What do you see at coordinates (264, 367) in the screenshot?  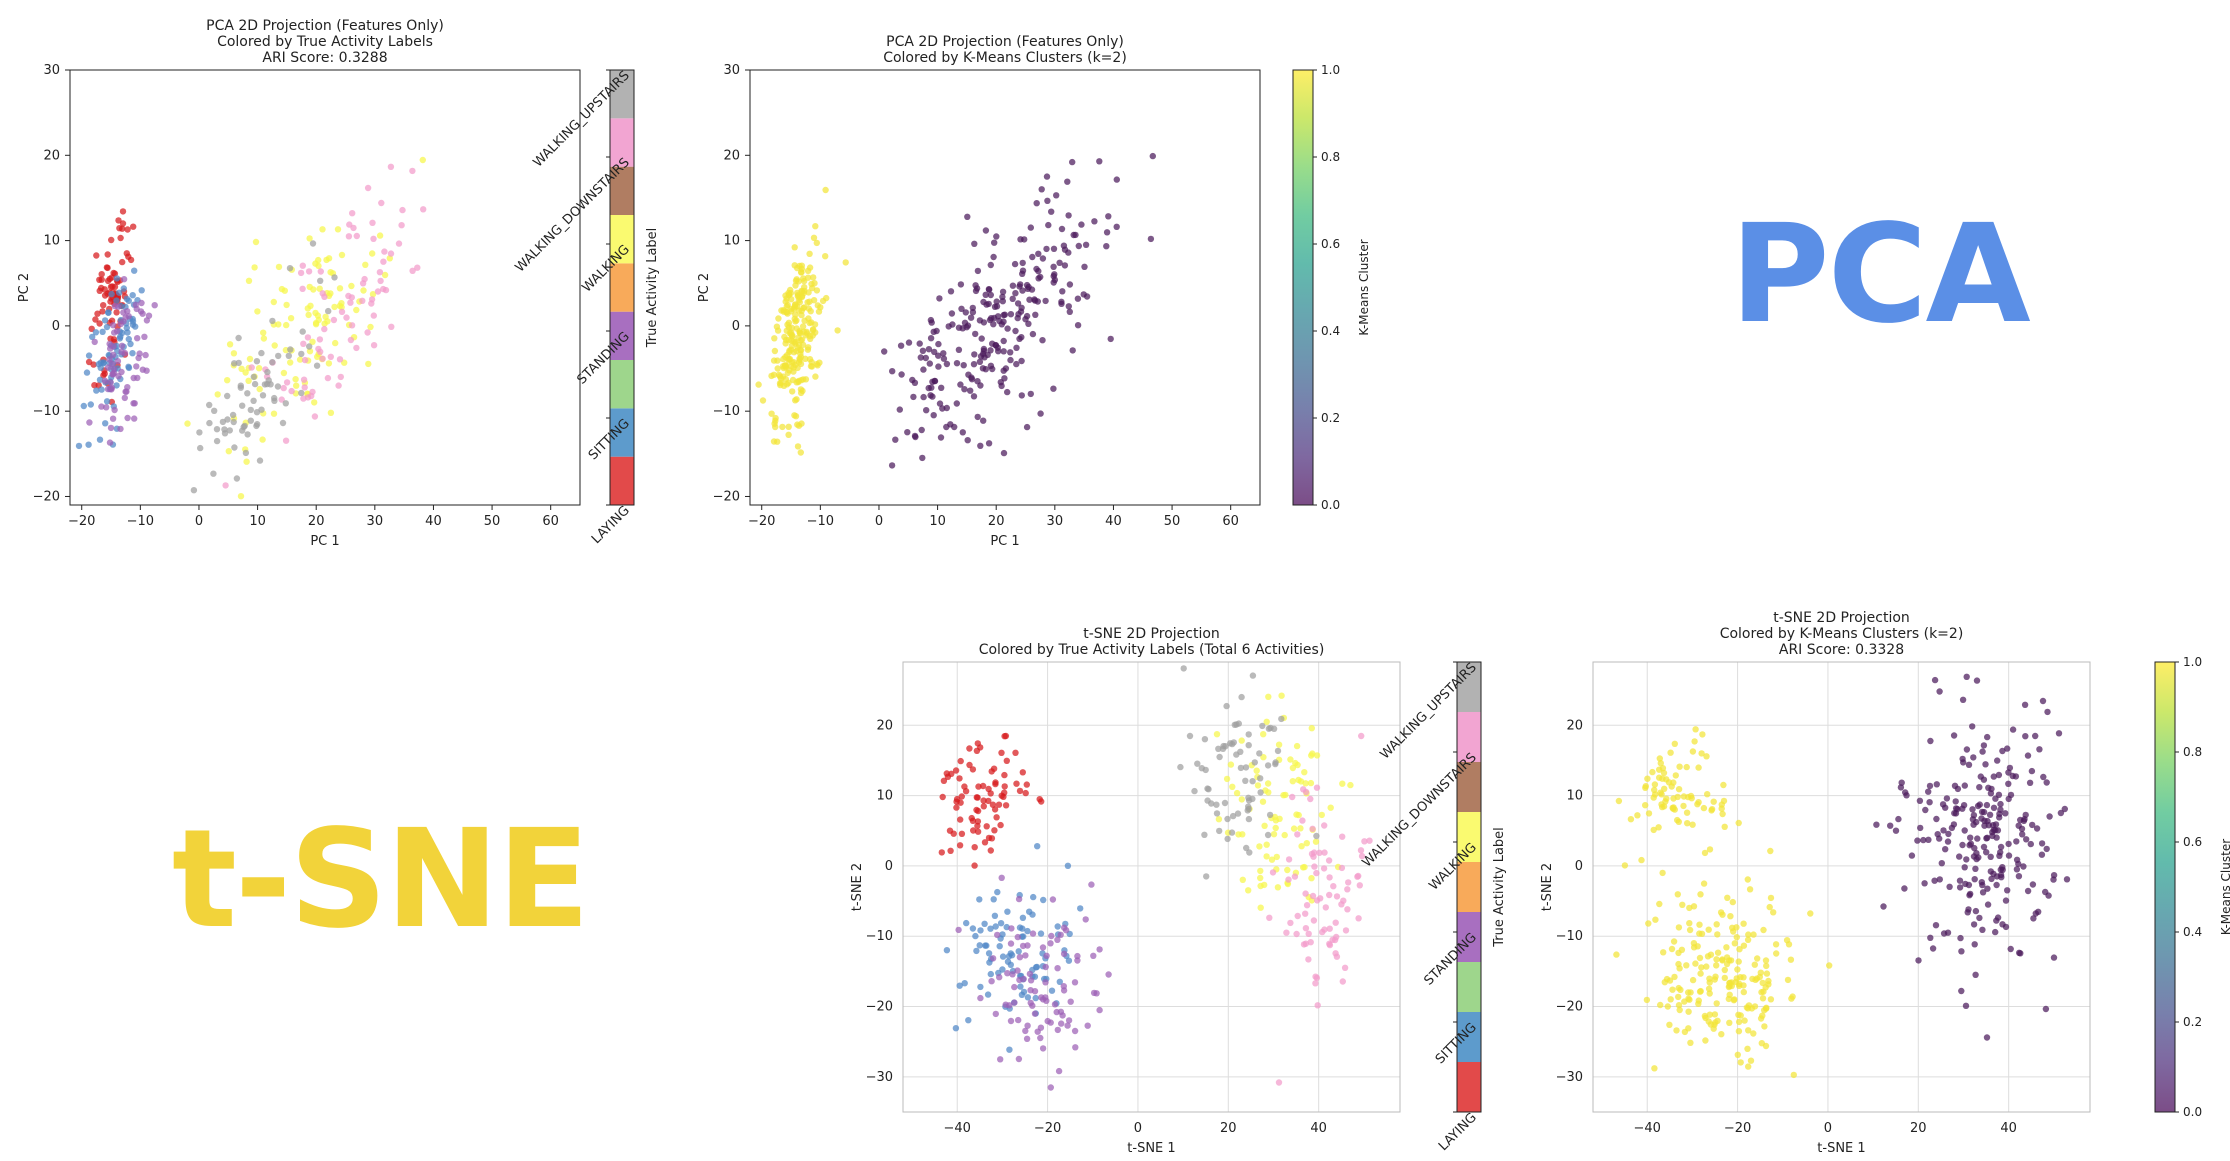 I see `series-WALKING_UPSTAIRS` at bounding box center [264, 367].